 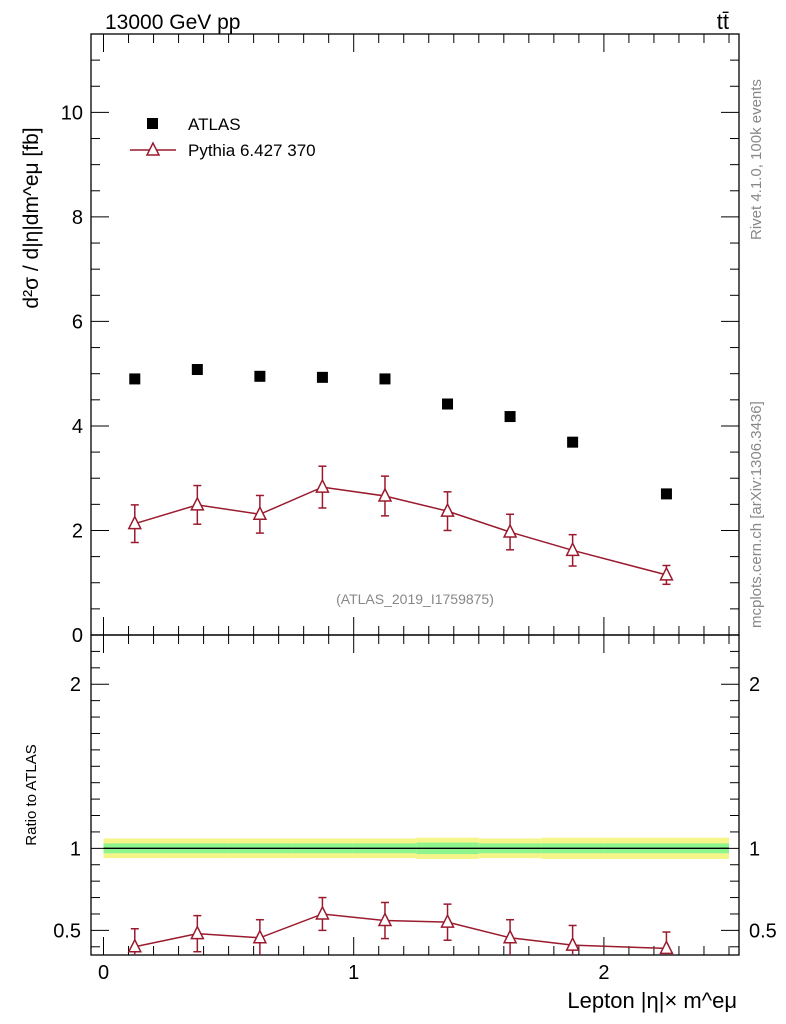 What do you see at coordinates (77, 218) in the screenshot?
I see `main-y-tick-label: 8` at bounding box center [77, 218].